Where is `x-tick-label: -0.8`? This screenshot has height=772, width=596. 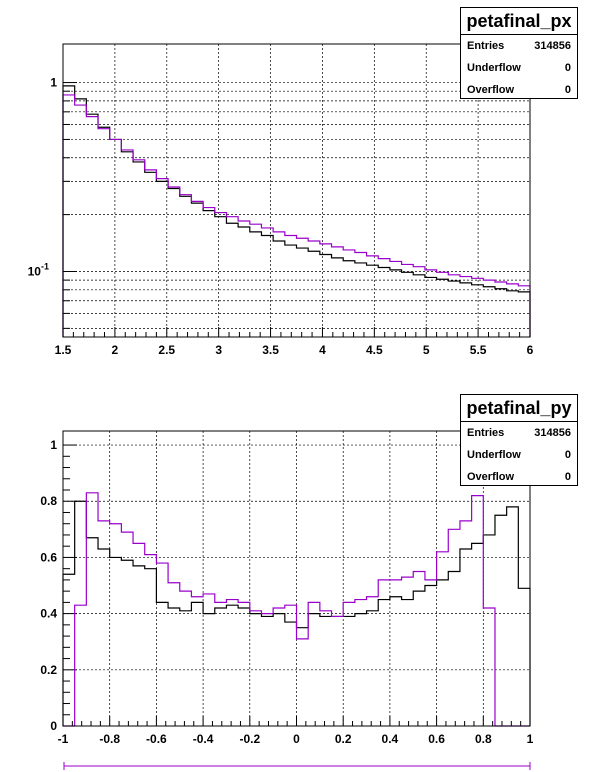
x-tick-label: -0.8 is located at coordinates (109, 739).